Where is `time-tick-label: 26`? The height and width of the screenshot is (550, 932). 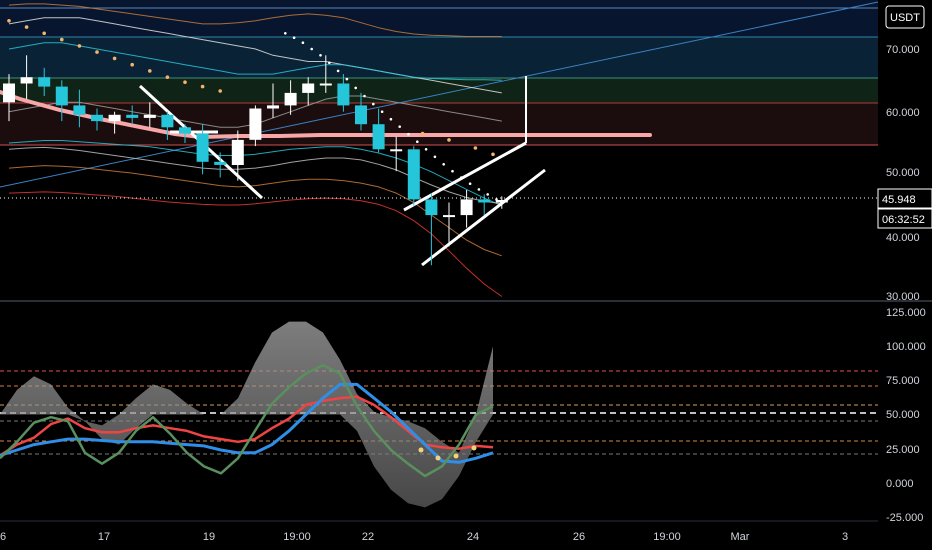 time-tick-label: 26 is located at coordinates (579, 537).